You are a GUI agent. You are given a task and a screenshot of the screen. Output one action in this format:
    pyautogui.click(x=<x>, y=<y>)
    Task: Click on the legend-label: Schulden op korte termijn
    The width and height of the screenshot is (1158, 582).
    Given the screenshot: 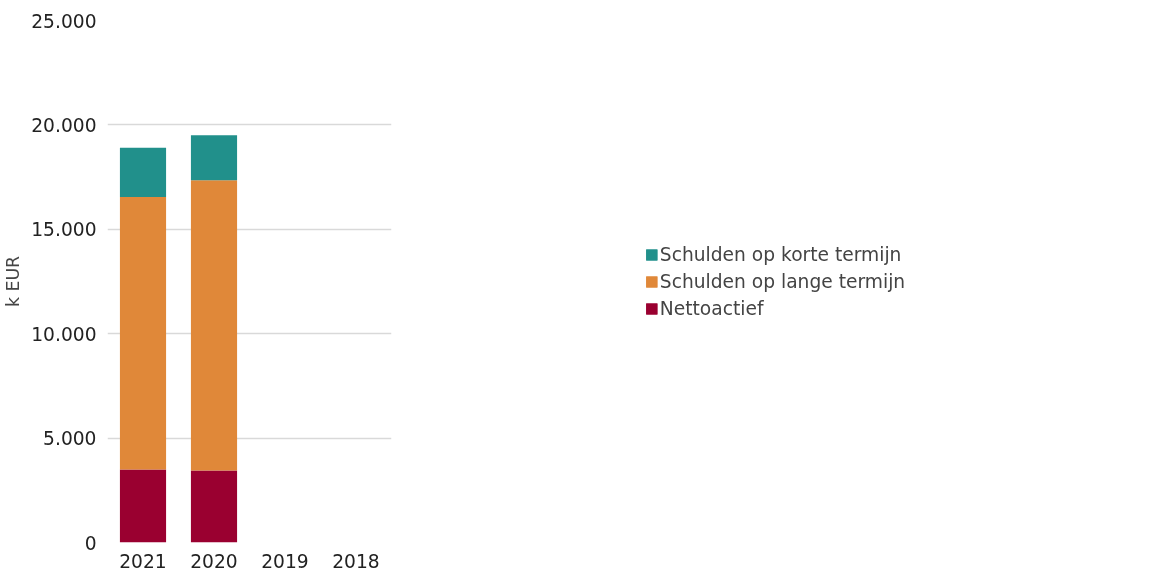 What is the action you would take?
    pyautogui.click(x=780, y=254)
    